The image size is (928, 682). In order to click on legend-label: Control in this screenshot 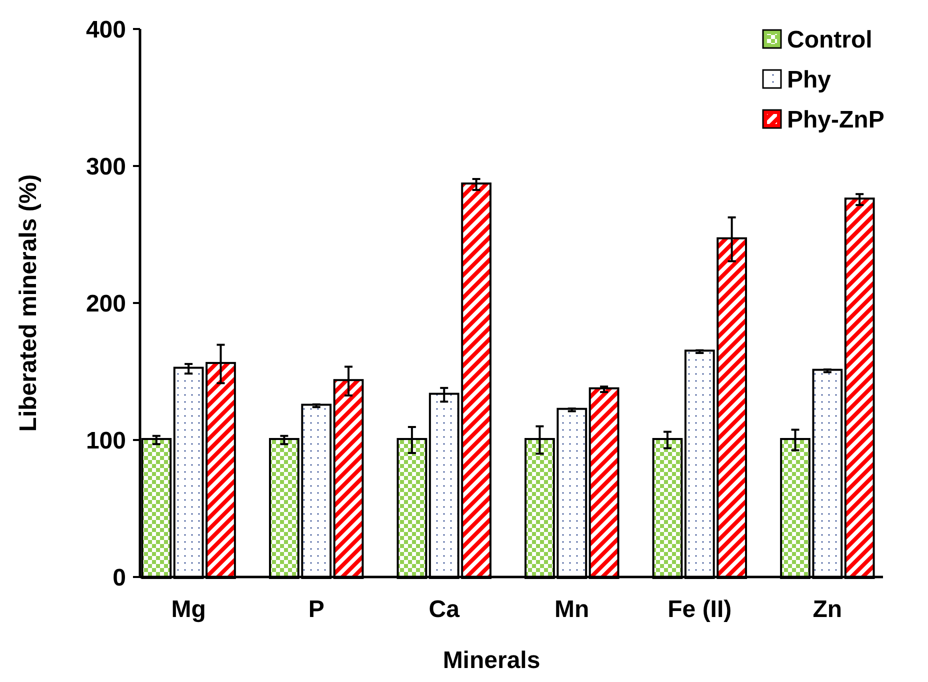, I will do `click(829, 40)`.